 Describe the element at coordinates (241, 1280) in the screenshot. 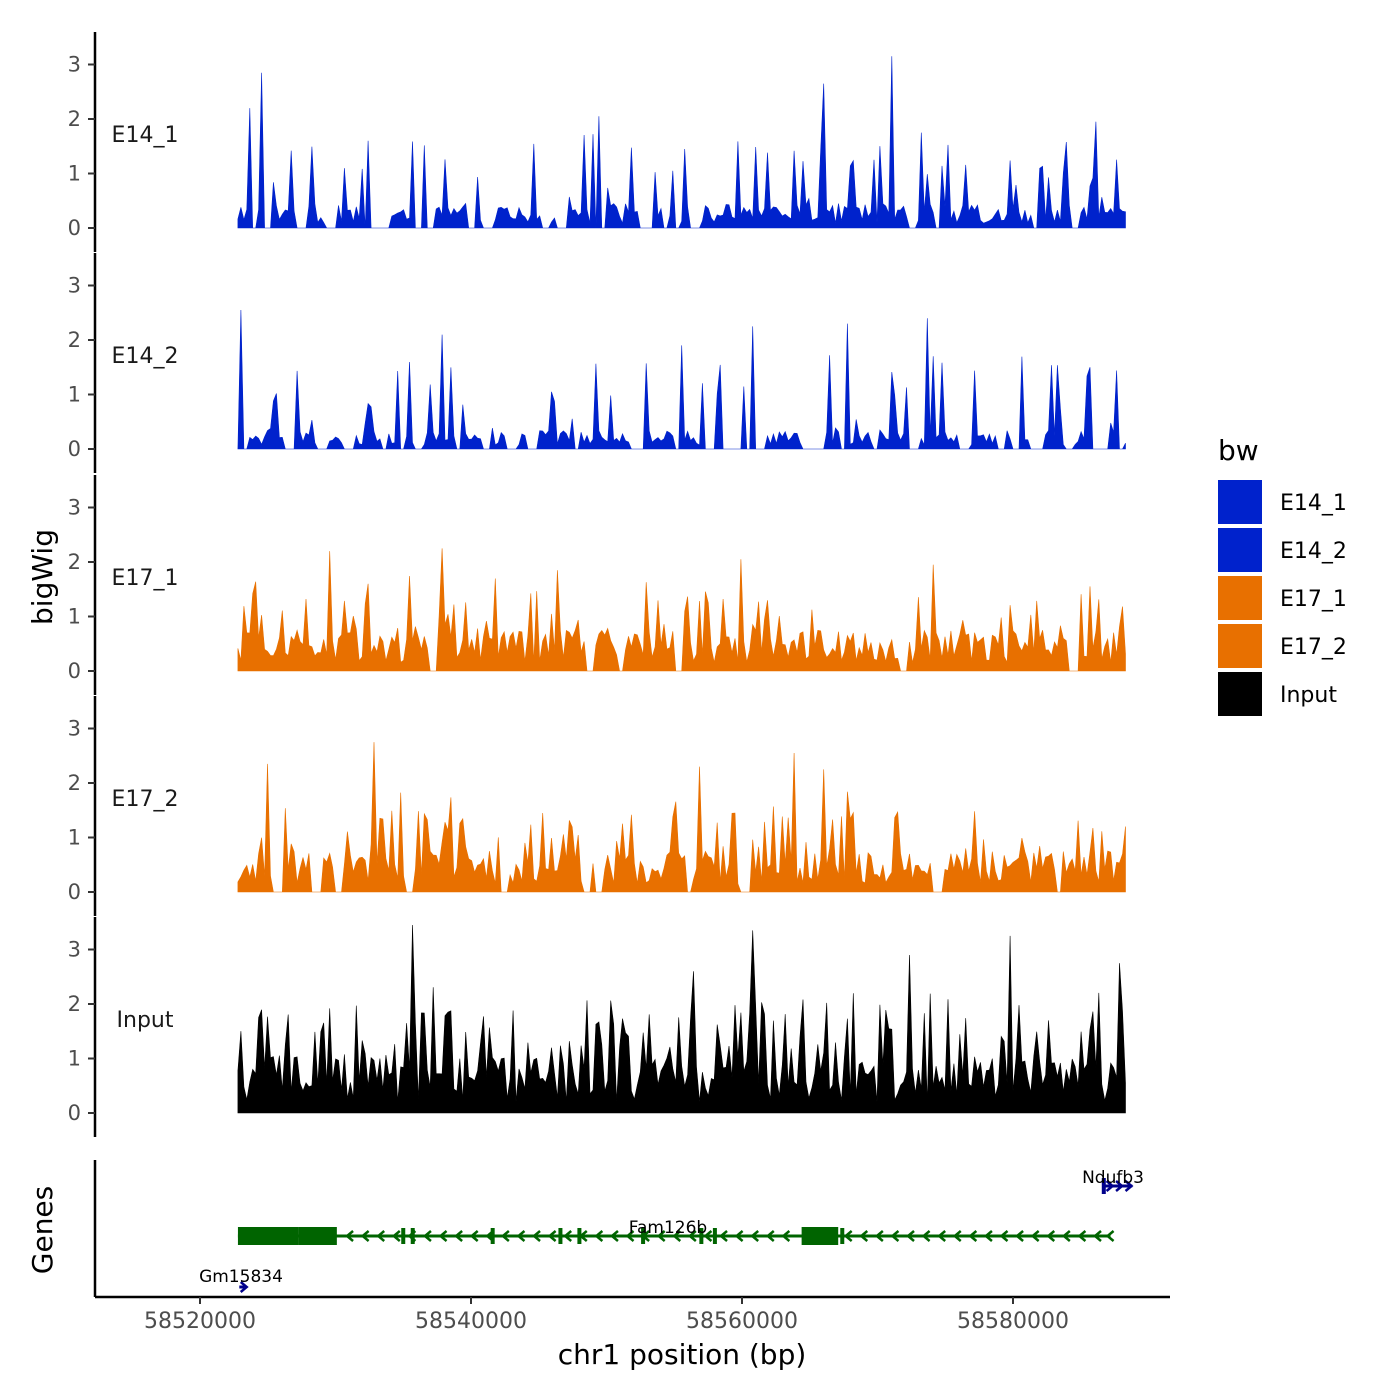

I see `gene-gm15834: Gm15834` at that location.